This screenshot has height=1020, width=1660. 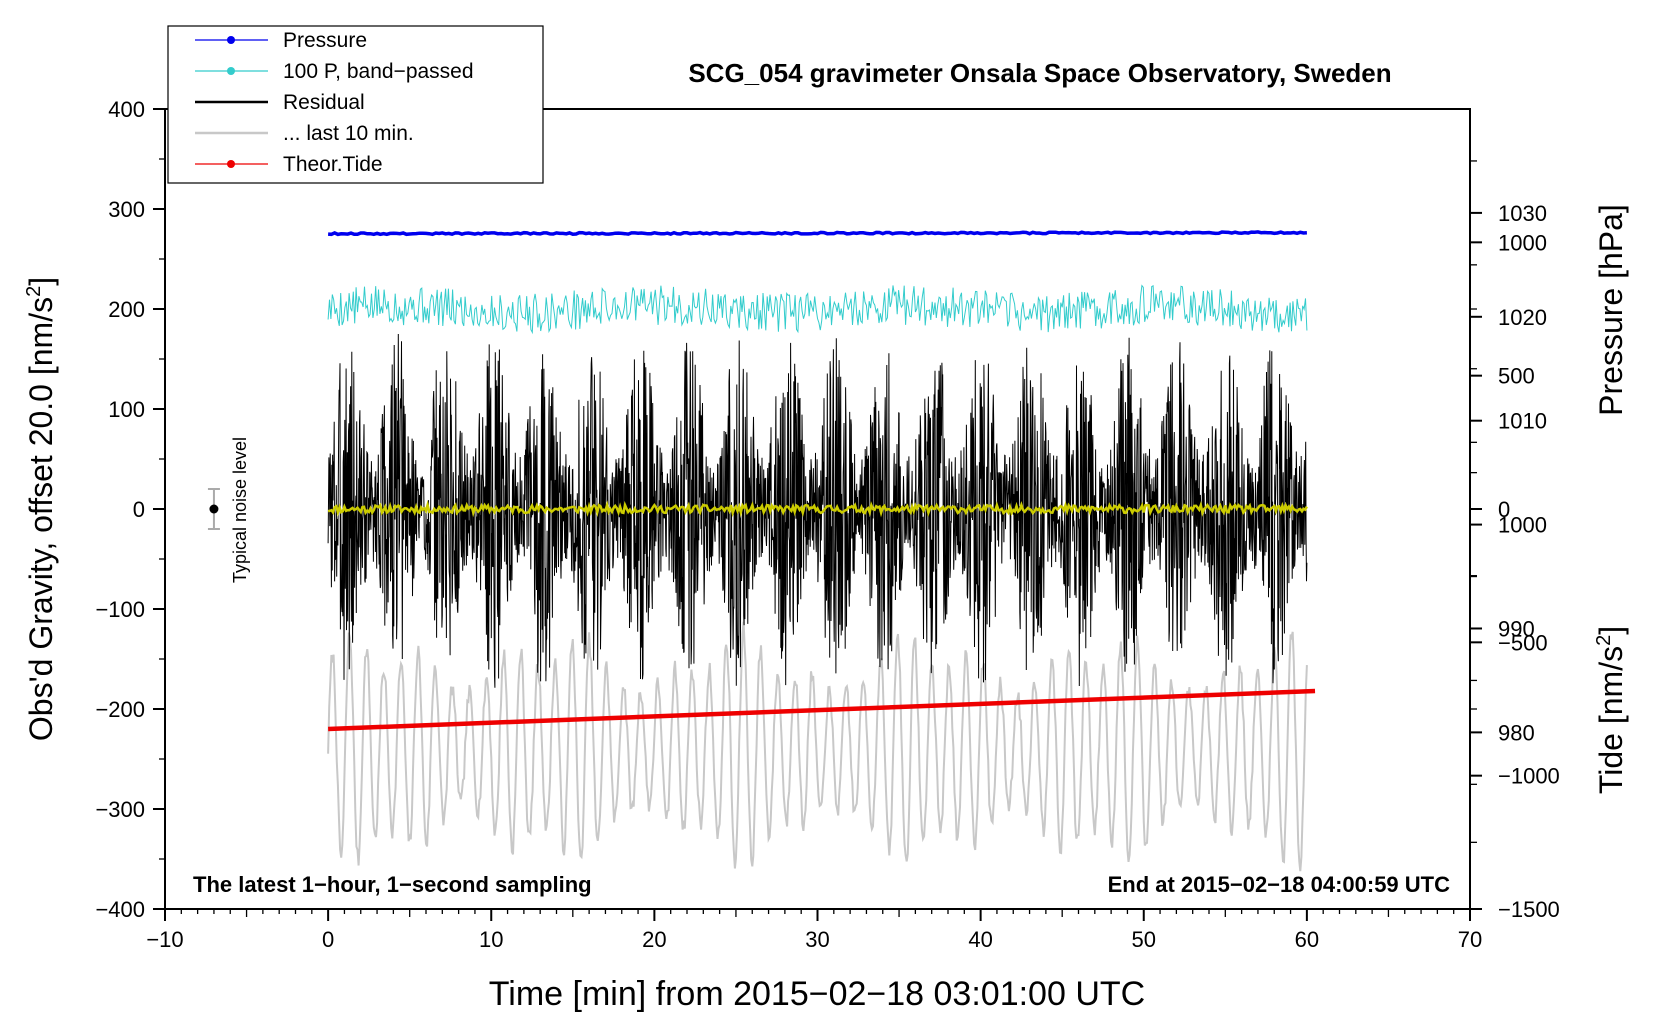 I want to click on tide-tick-label: 500, so click(x=1516, y=376).